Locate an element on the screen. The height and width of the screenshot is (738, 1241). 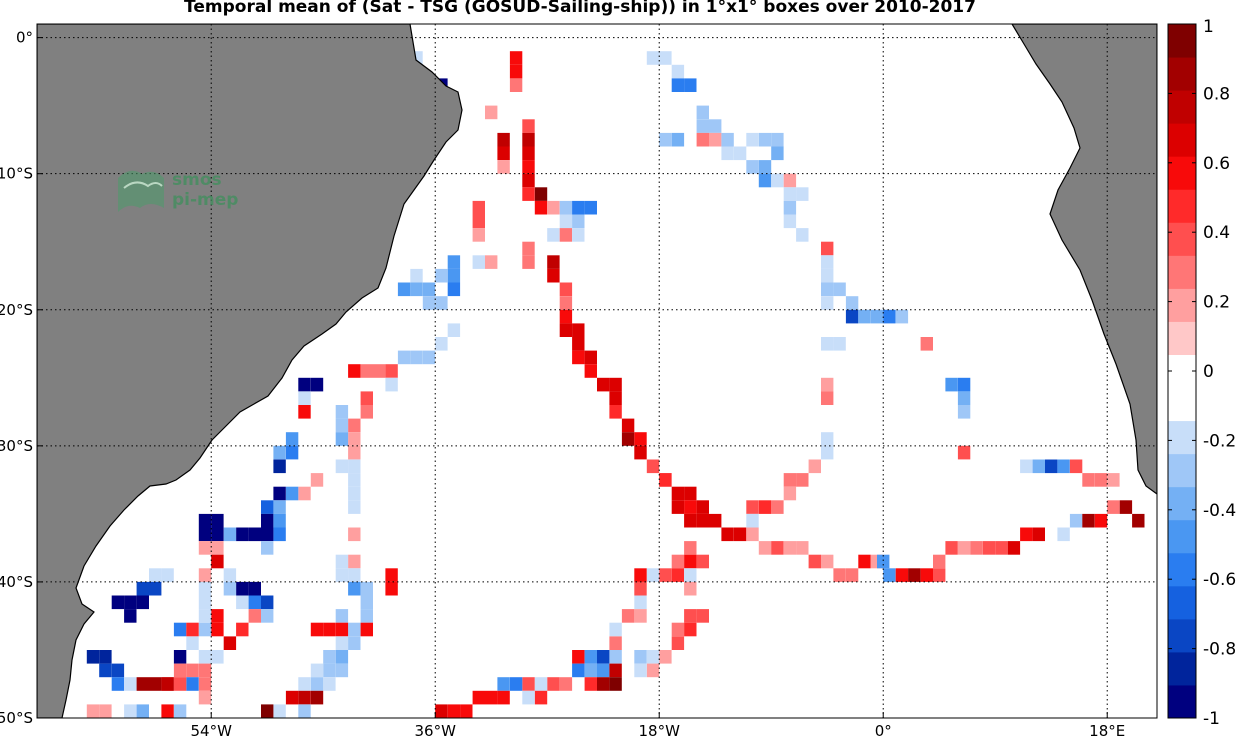
colorbar-tick-label: -0.4 is located at coordinates (1219, 511).